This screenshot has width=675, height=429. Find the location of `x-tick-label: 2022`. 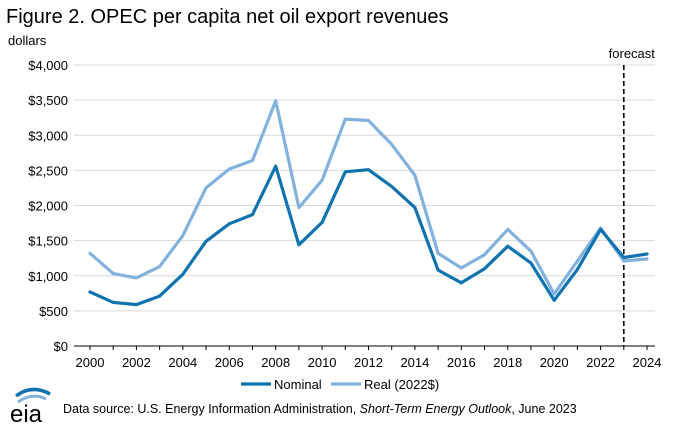

x-tick-label: 2022 is located at coordinates (600, 362).